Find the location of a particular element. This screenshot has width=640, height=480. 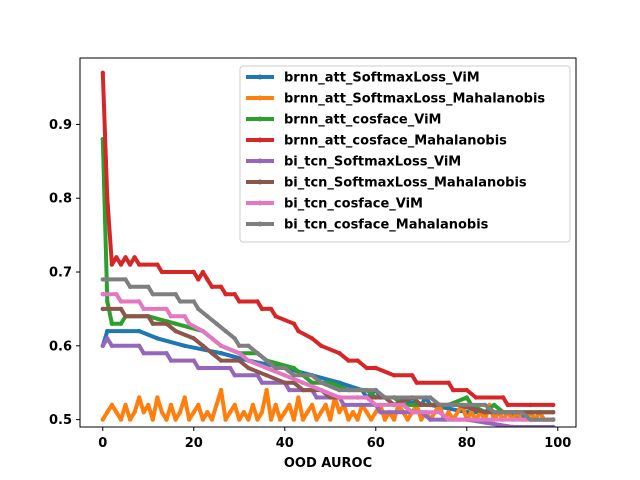

y-tick-label: 0.8 is located at coordinates (60, 199).